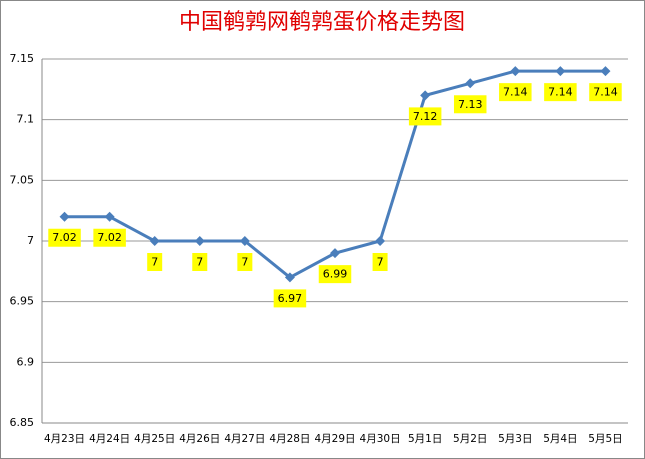 The height and width of the screenshot is (459, 645). I want to click on x-tick-label: 4月28日, so click(289, 439).